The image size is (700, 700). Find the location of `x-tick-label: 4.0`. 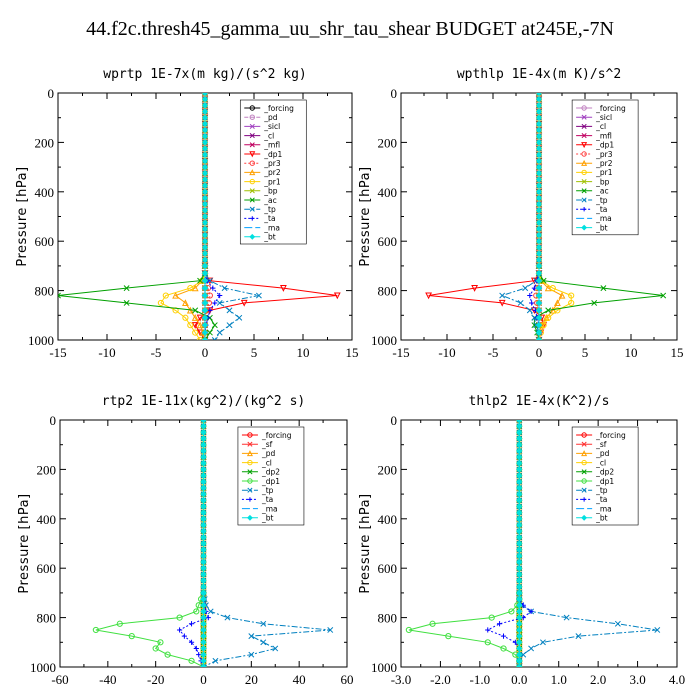

x-tick-label: 4.0 is located at coordinates (677, 679).